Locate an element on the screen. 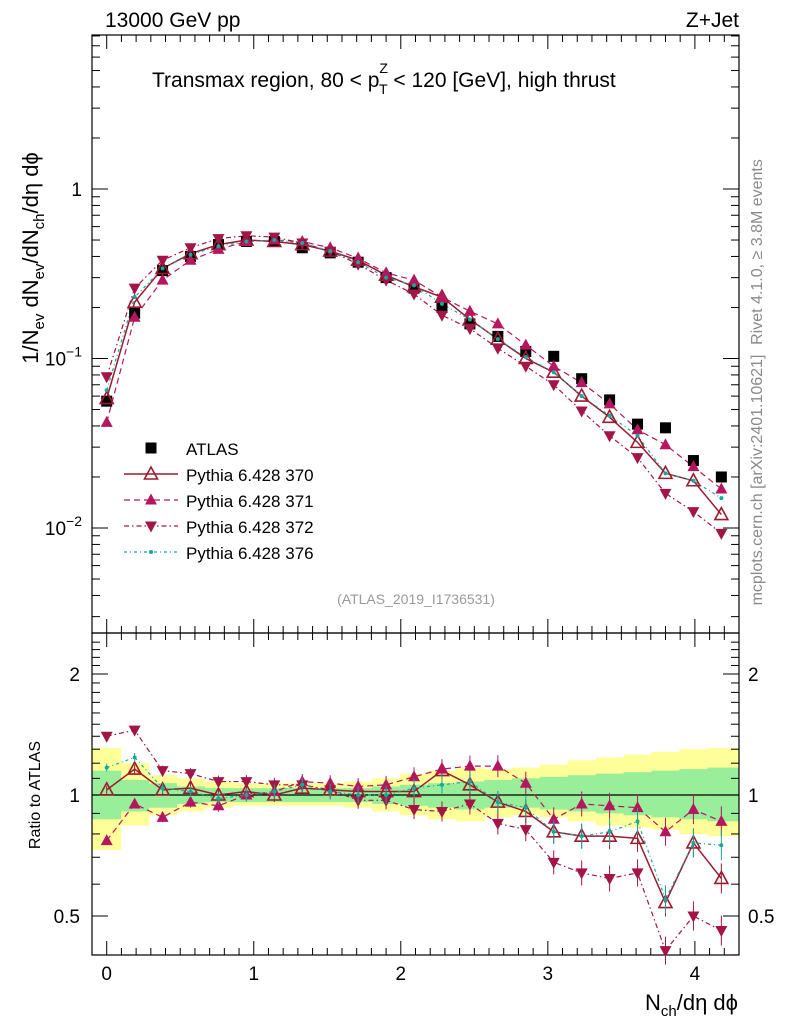 This screenshot has width=786, height=1024. ratio-y-tick-label-left: 2 is located at coordinates (74, 675).